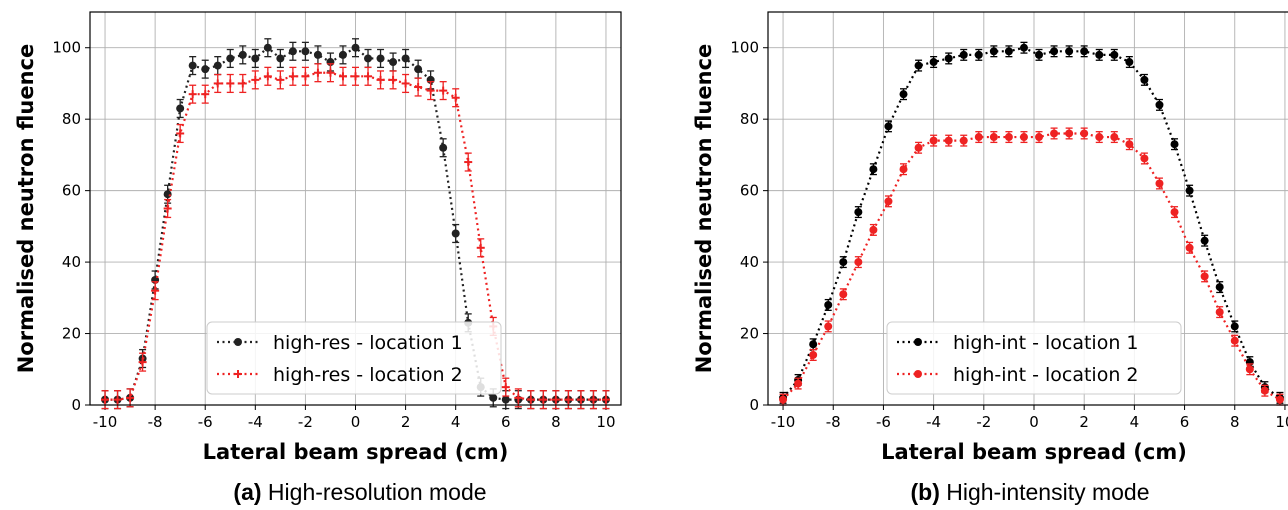  Describe the element at coordinates (368, 375) in the screenshot. I see `legend-label: high-res - location 2` at that location.